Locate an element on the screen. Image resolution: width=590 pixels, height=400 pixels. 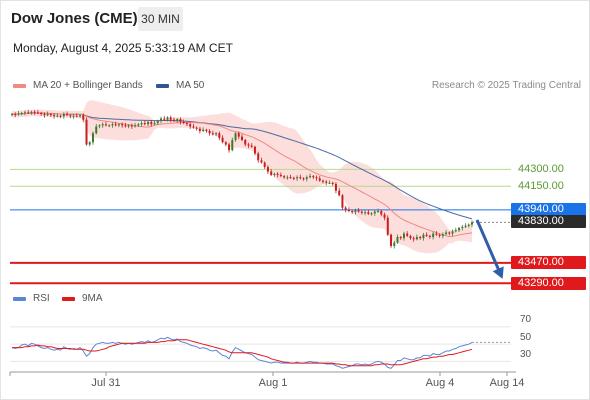
timeframe-button: 30 MIN is located at coordinates (160, 19).